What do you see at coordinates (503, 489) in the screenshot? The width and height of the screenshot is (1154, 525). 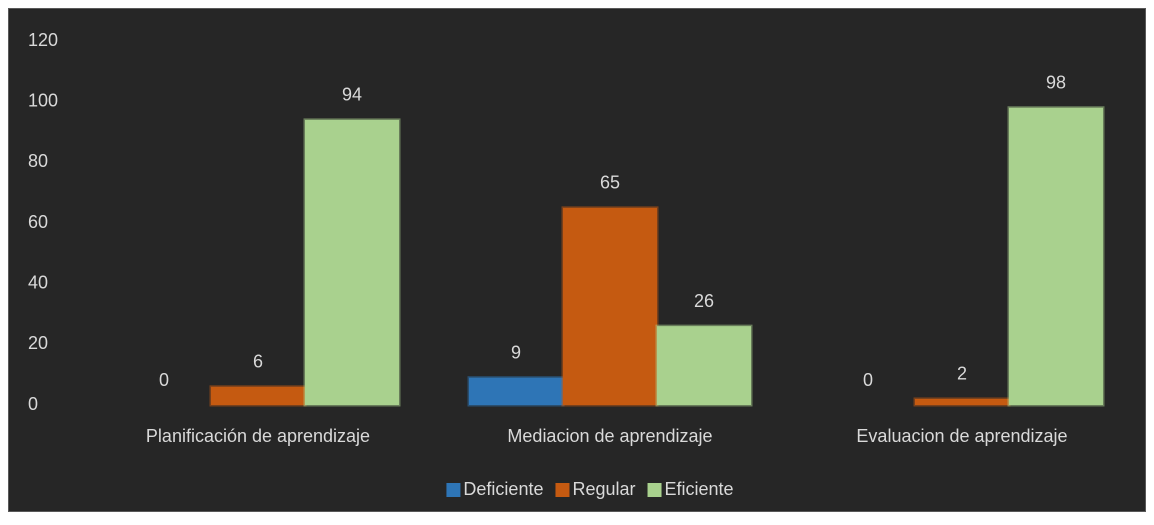 I see `legend-label: Deficiente` at bounding box center [503, 489].